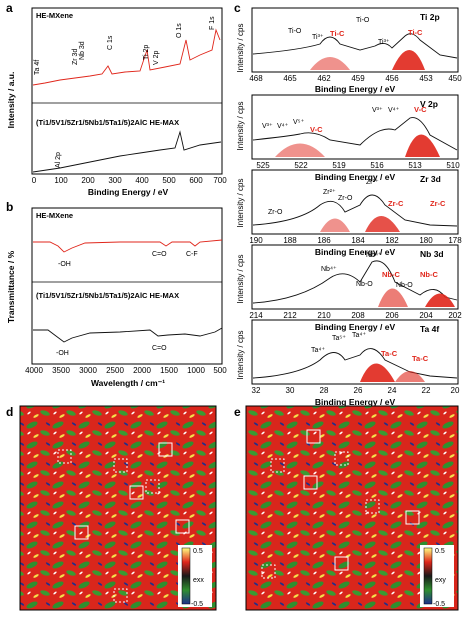  Describe the element at coordinates (299, 122) in the screenshot. I see `svg-text: V⁵⁺` at that location.